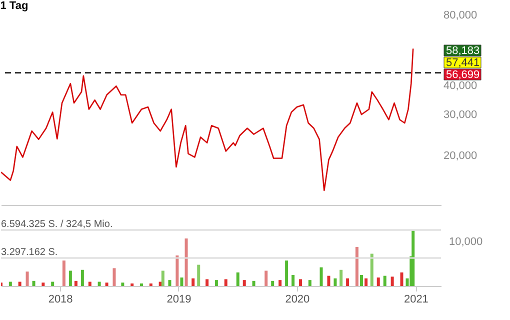 The width and height of the screenshot is (510, 320). I want to click on y-tick-label: 20,000, so click(461, 156).